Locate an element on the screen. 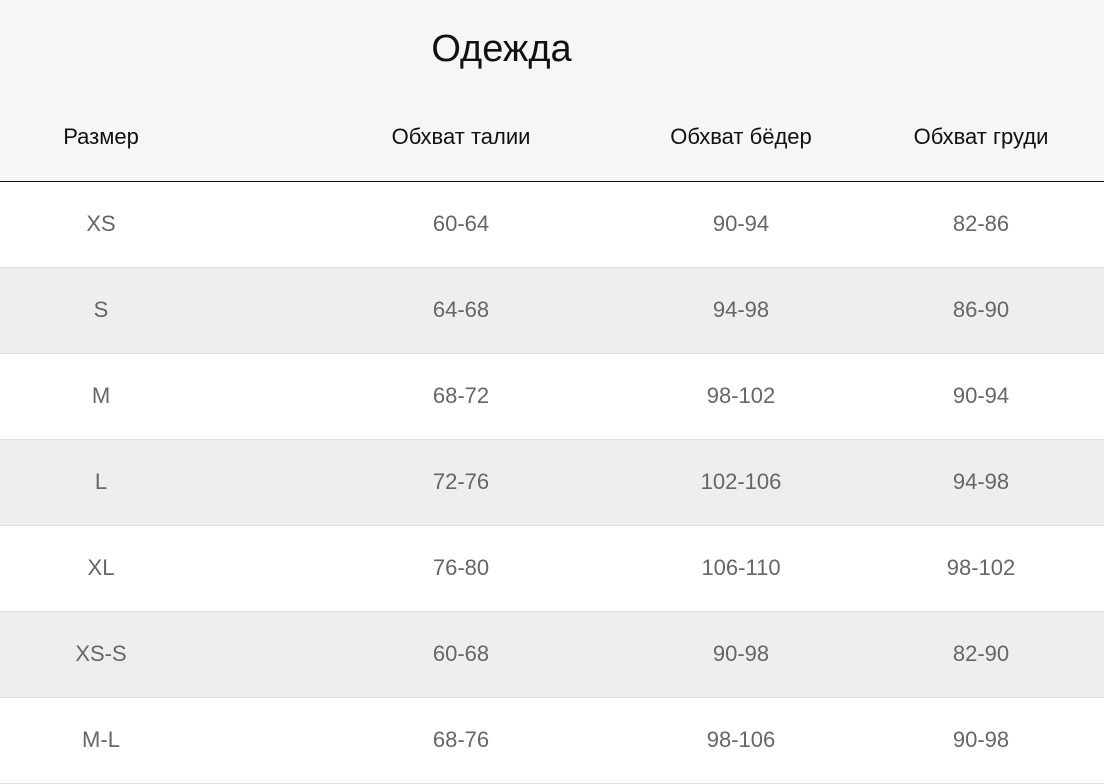 This screenshot has height=784, width=1104. chest-cell: 90-94 is located at coordinates (981, 395).